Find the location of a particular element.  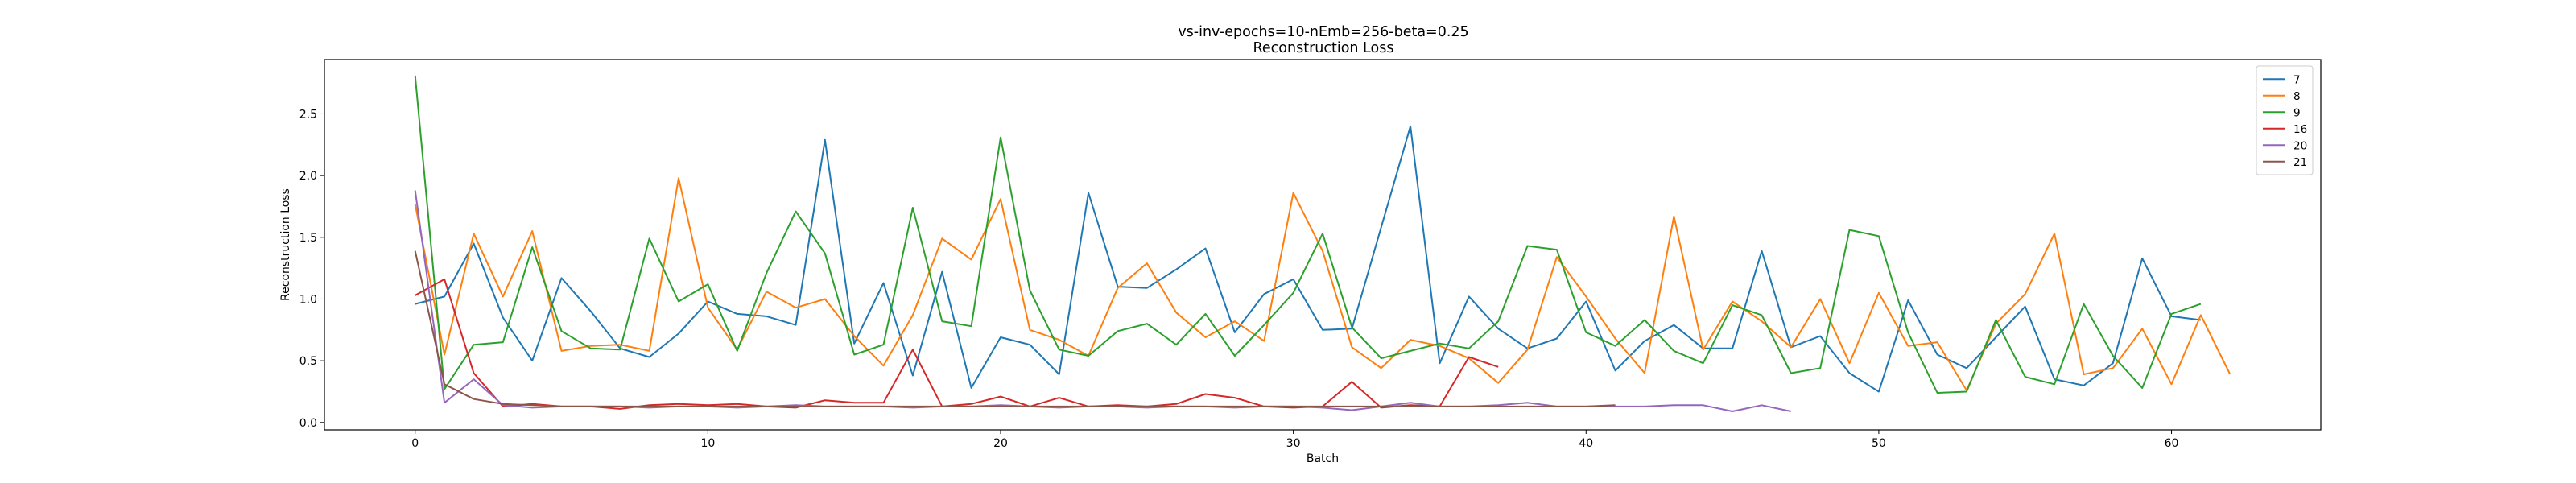

y-tick-label: 0.5 is located at coordinates (308, 361).